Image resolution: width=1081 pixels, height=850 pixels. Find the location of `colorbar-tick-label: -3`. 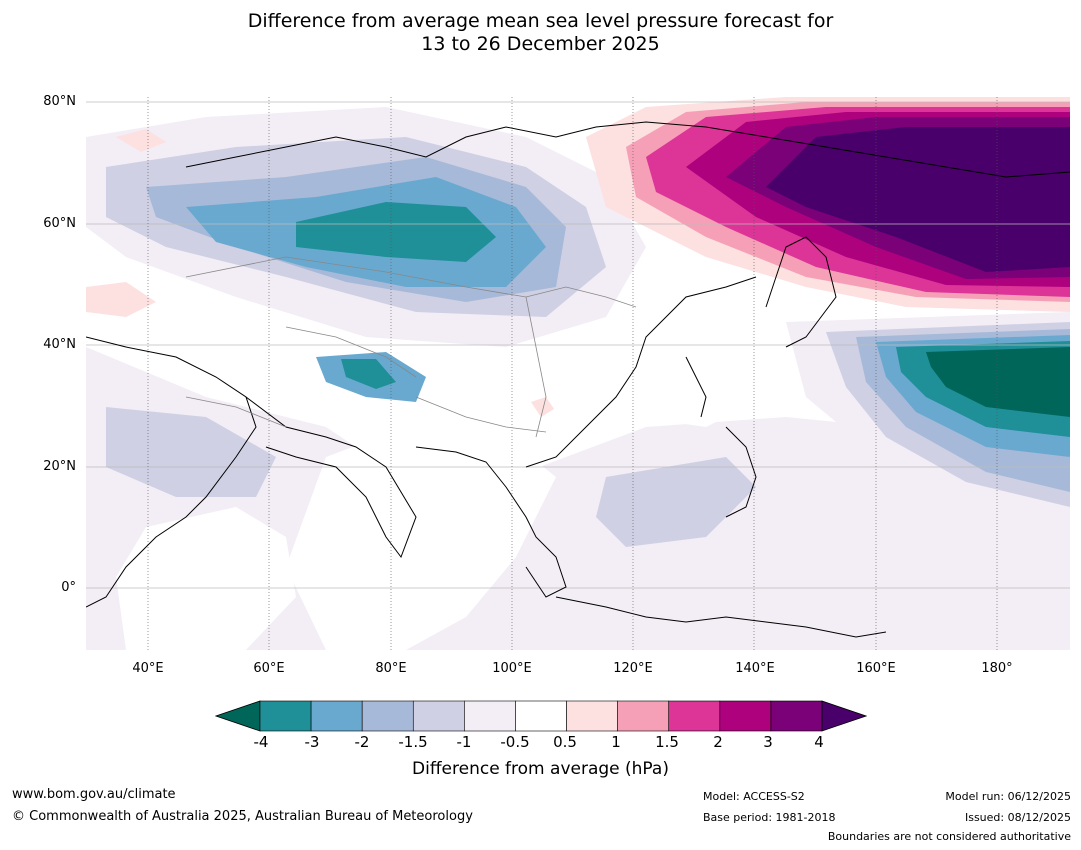

colorbar-tick-label: -3 is located at coordinates (312, 742).